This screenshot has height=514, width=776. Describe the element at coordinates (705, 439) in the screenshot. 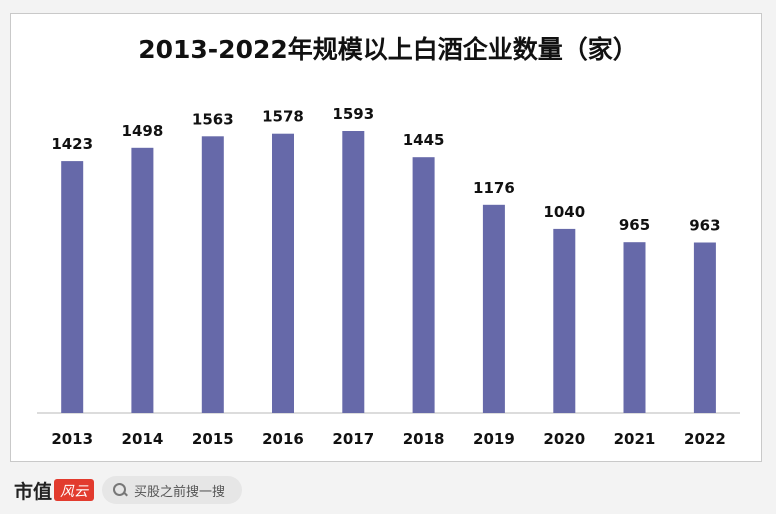

I see `x-tick-2022: 2022` at that location.